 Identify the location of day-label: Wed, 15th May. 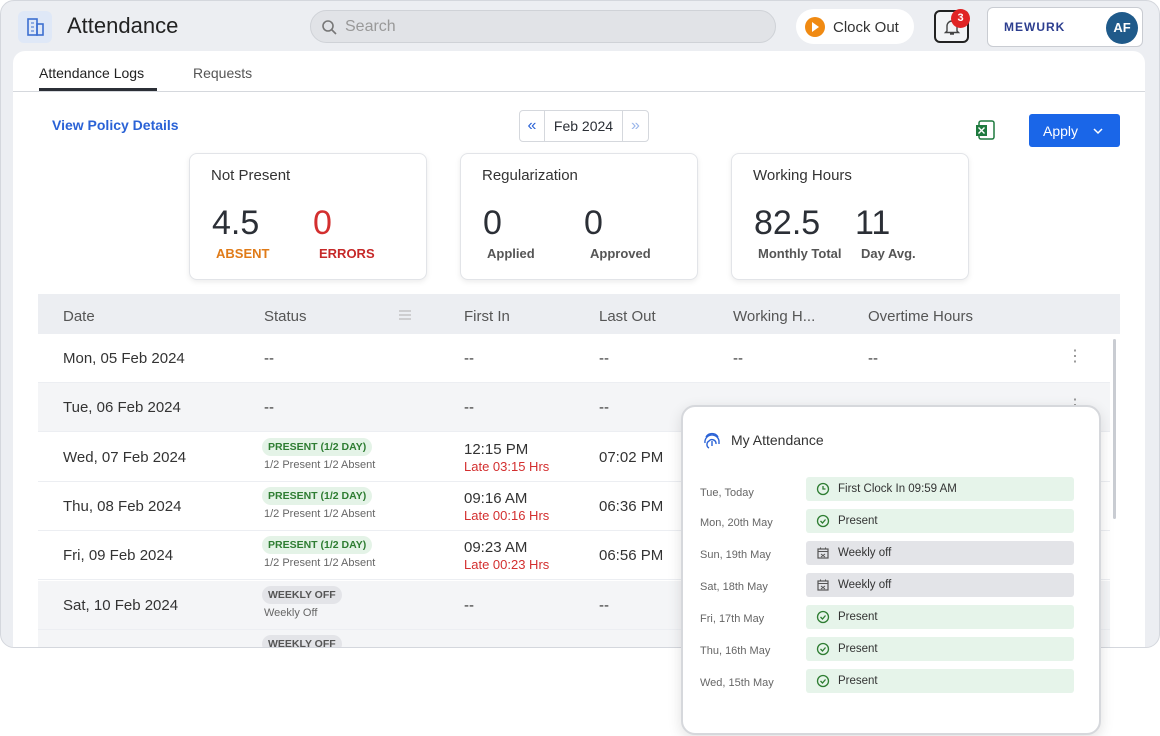
(737, 683).